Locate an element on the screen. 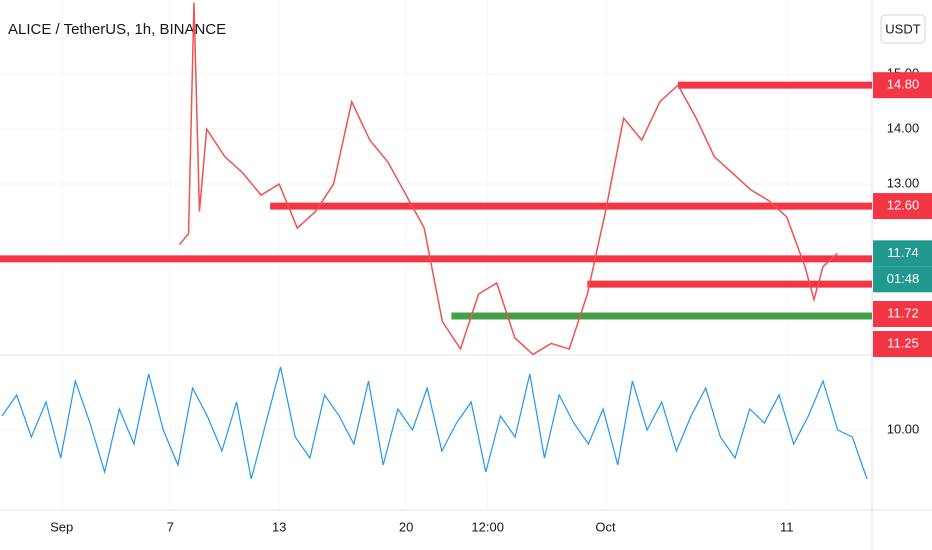 The height and width of the screenshot is (550, 932). extra-label: 11.72 is located at coordinates (903, 312).